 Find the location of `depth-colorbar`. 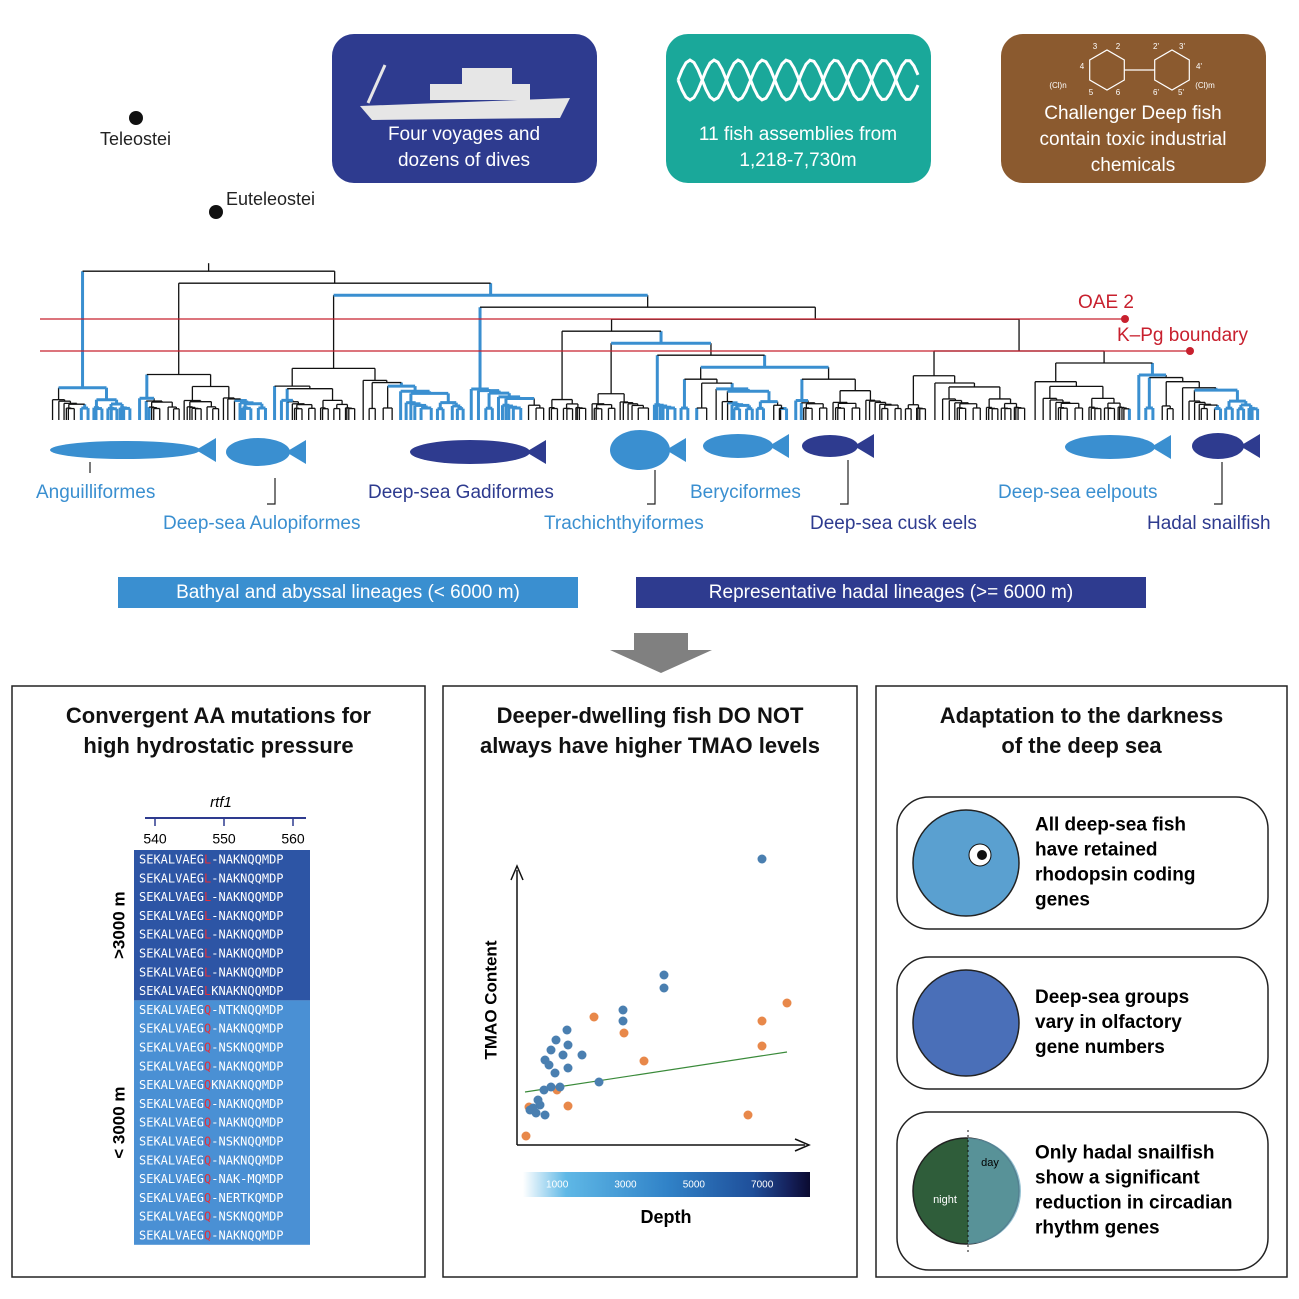

depth-colorbar is located at coordinates (666, 1184).